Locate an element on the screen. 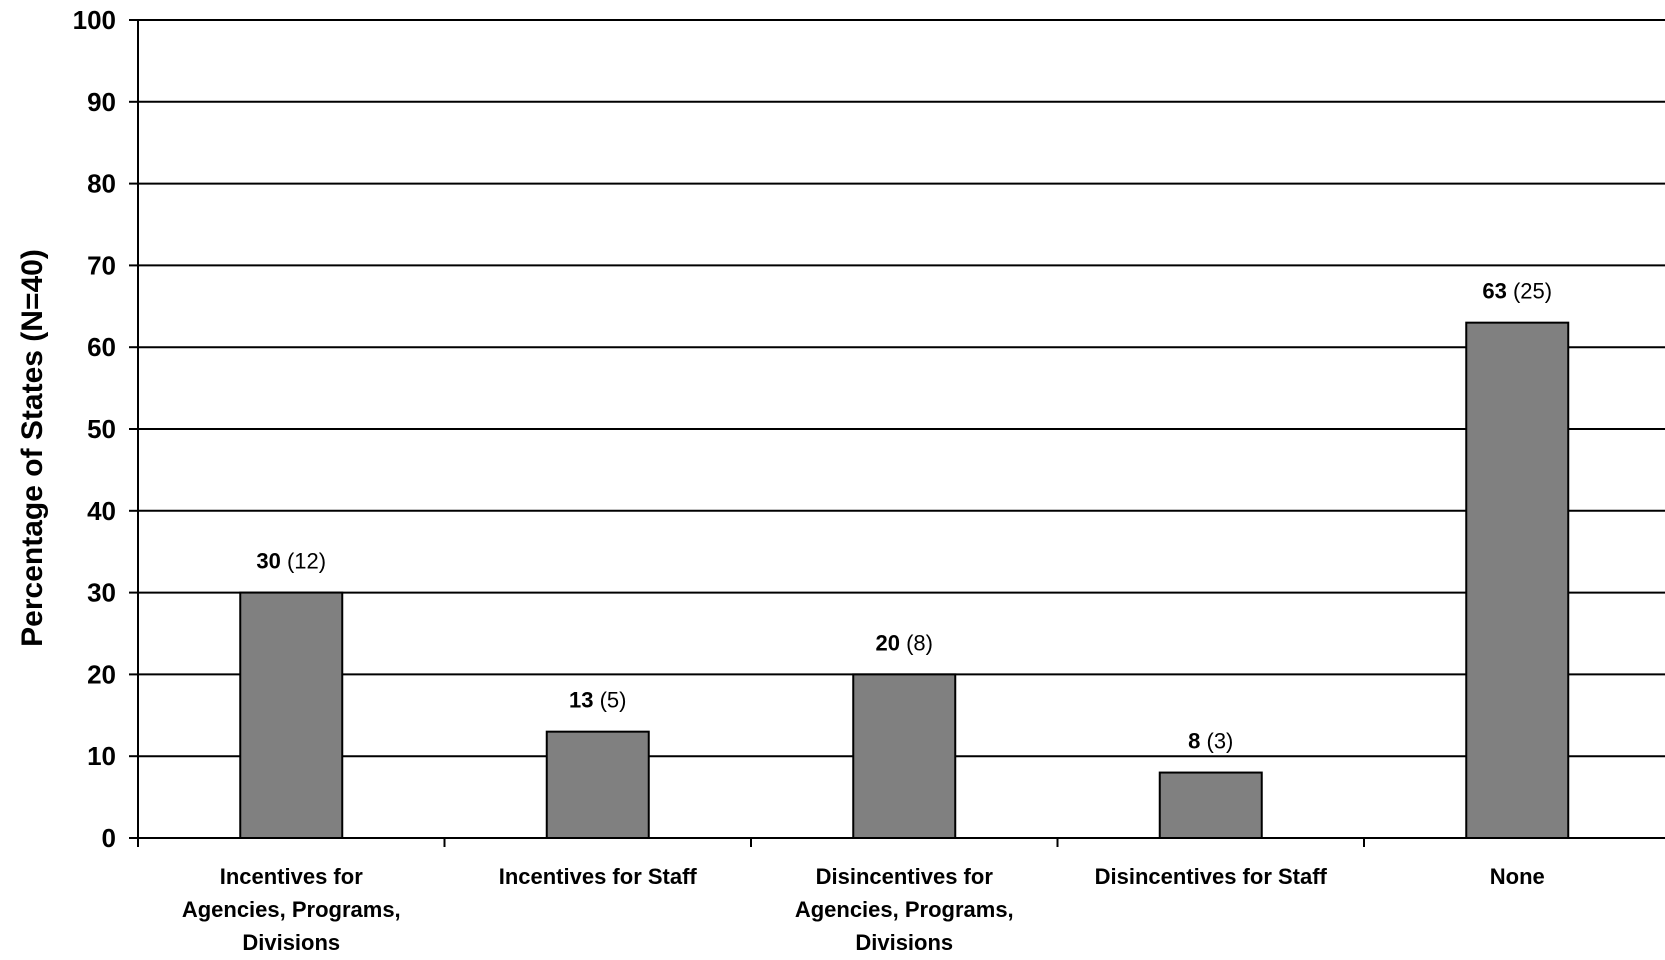 Image resolution: width=1665 pixels, height=960 pixels. y-tick-label: 70 is located at coordinates (101, 265).